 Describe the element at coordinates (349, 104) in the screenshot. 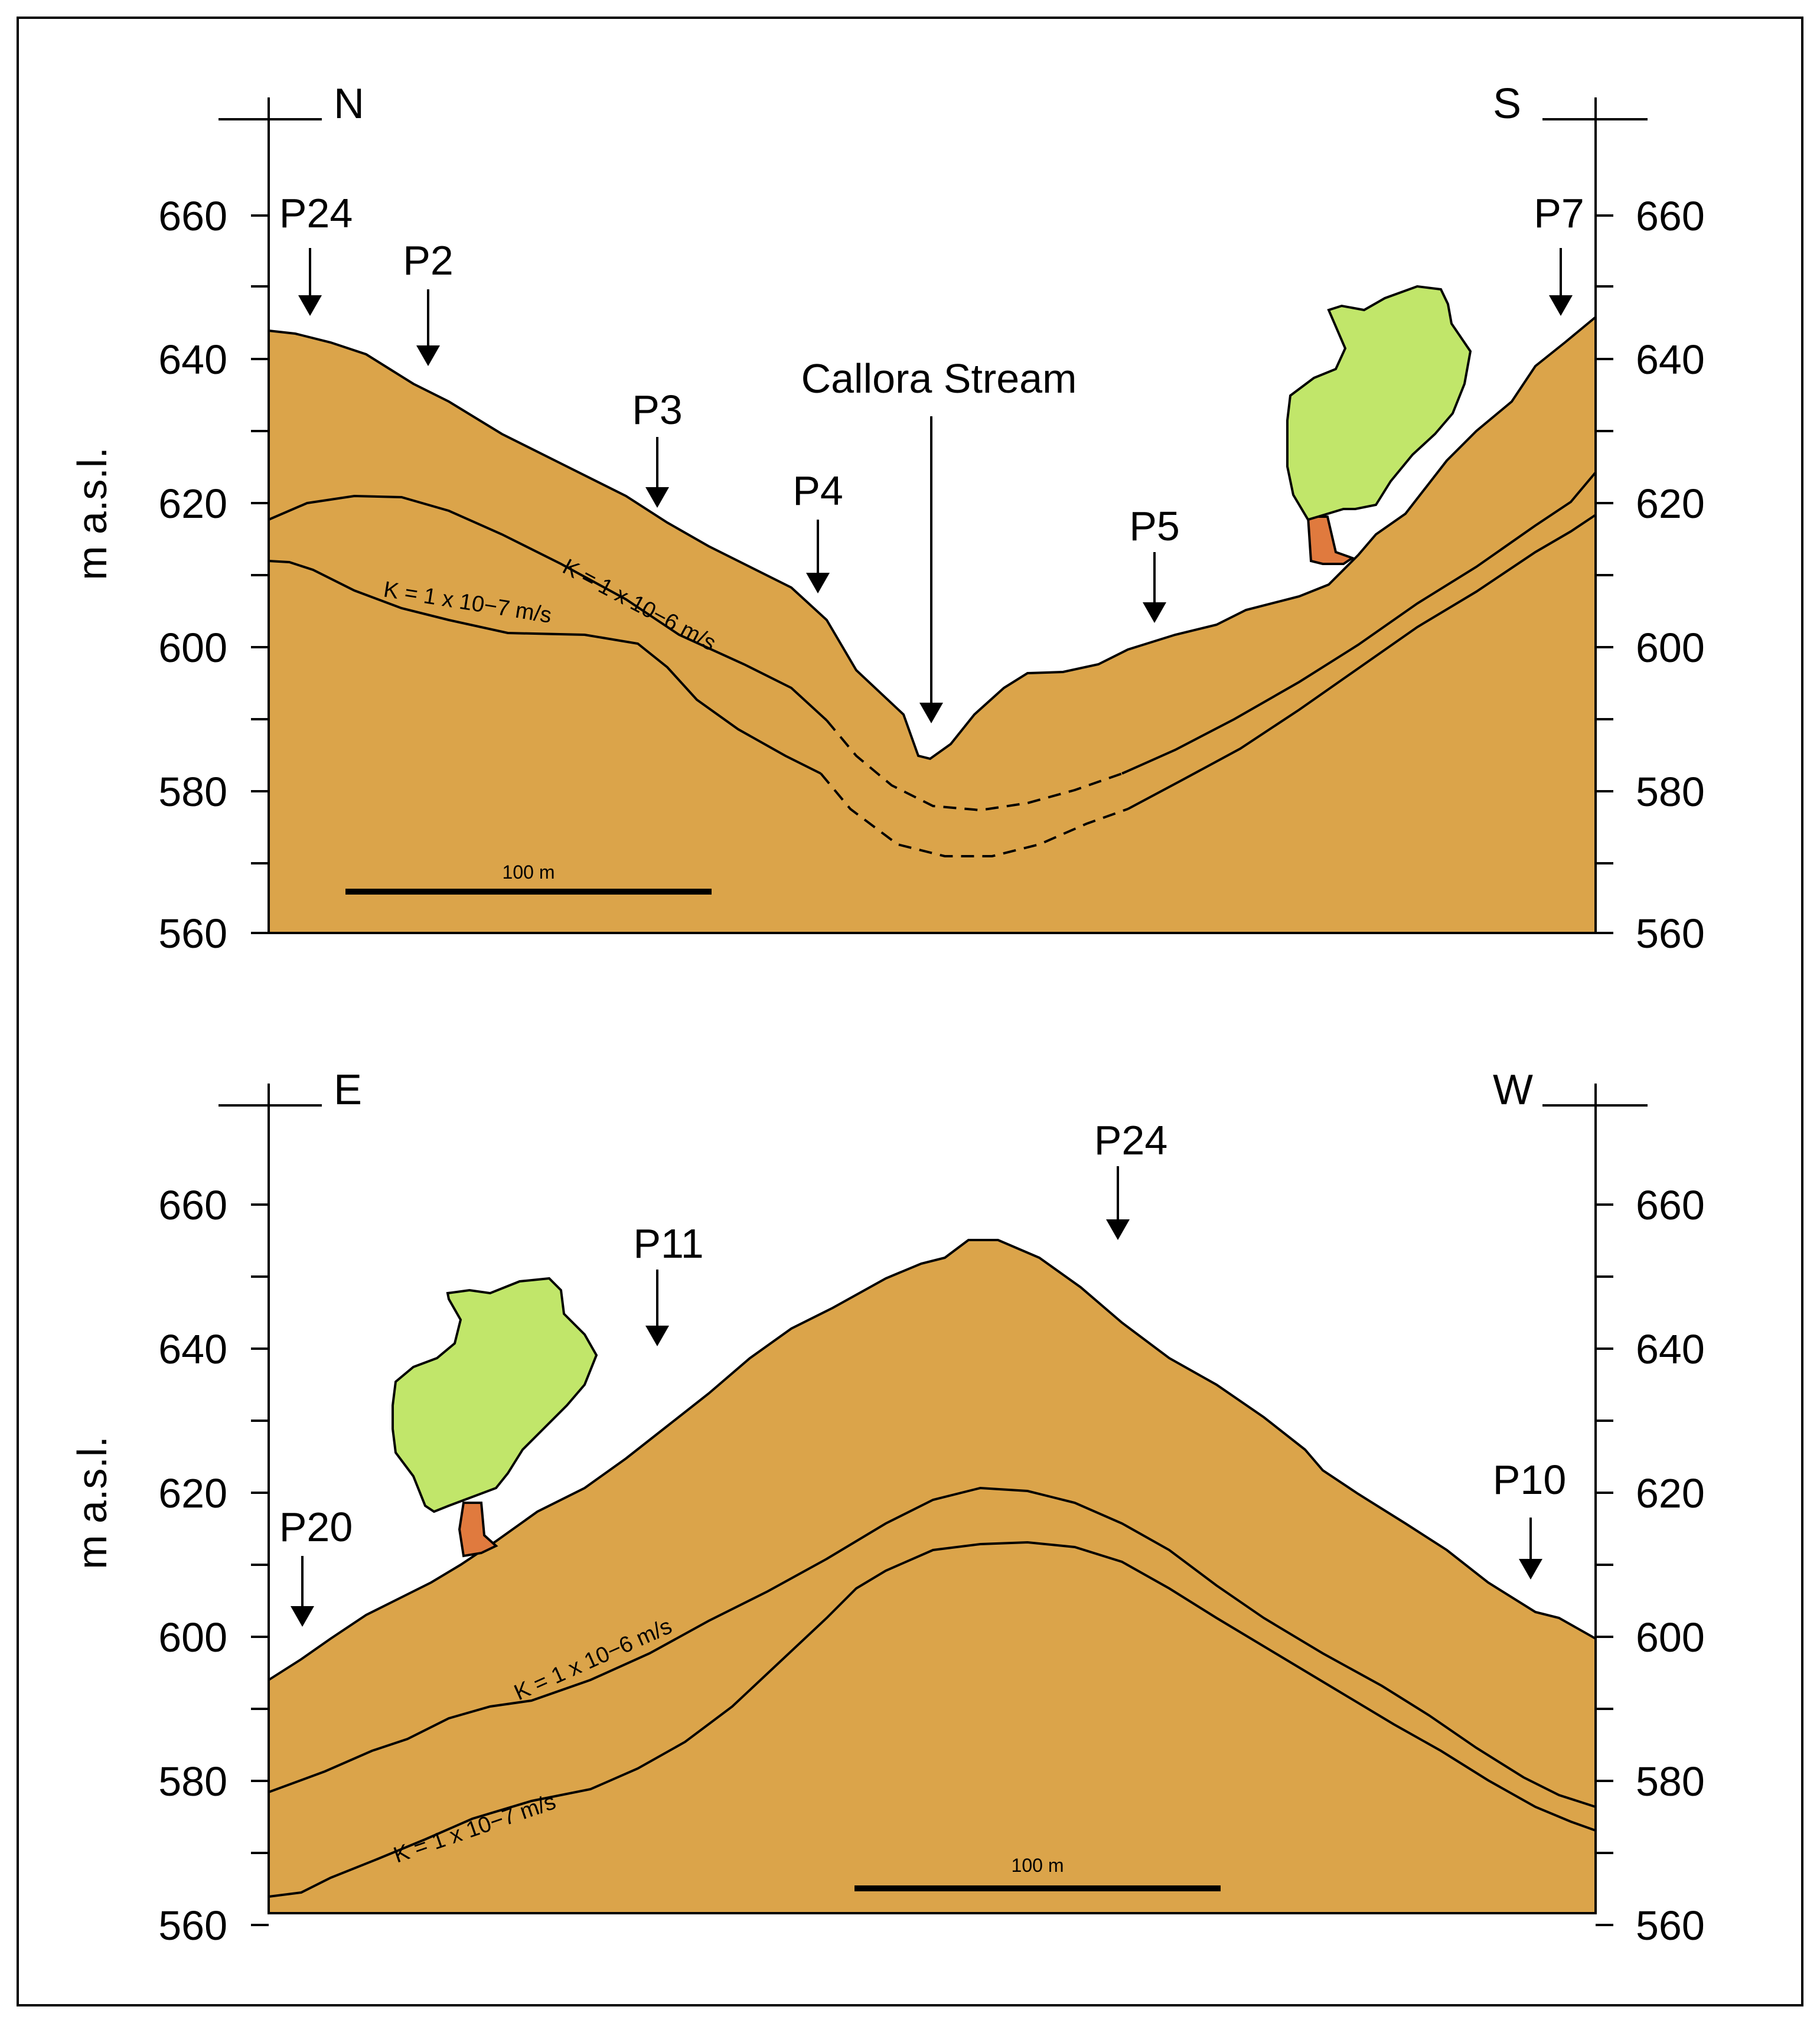

I see `direction-north: N` at that location.